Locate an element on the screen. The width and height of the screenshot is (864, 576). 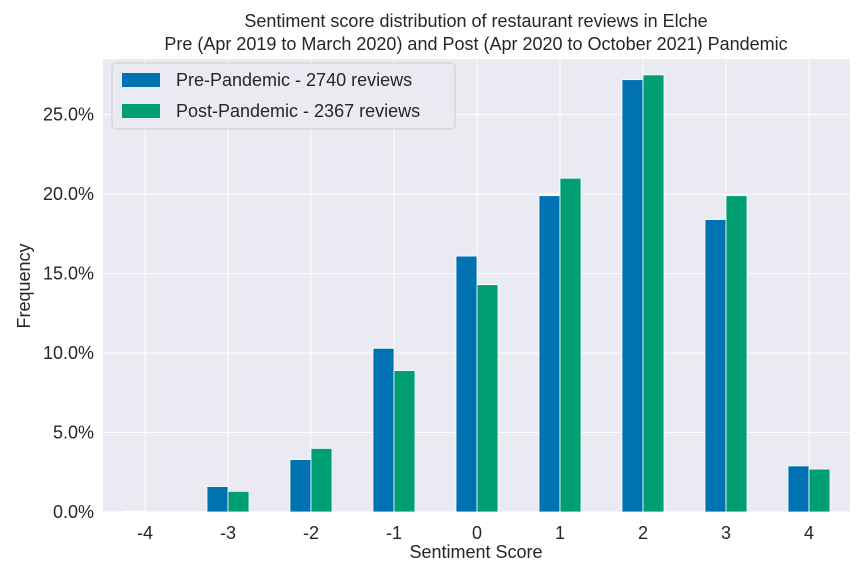
y-tick-label: 25.0% is located at coordinates (68, 115).